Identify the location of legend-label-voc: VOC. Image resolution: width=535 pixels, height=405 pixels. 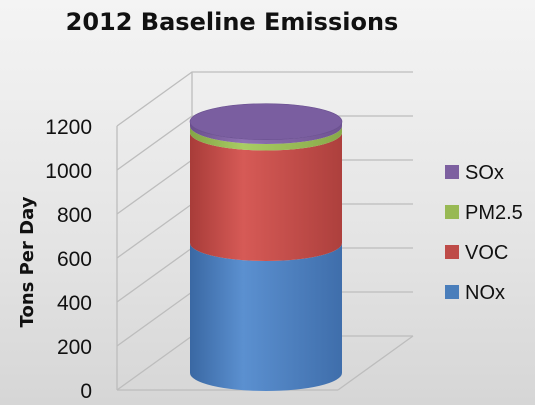
(486, 253).